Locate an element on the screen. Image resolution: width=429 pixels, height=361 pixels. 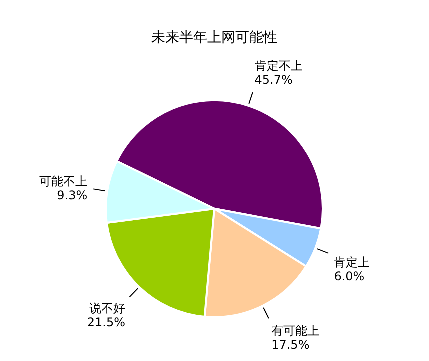
data-label: 9.3% is located at coordinates (72, 195).